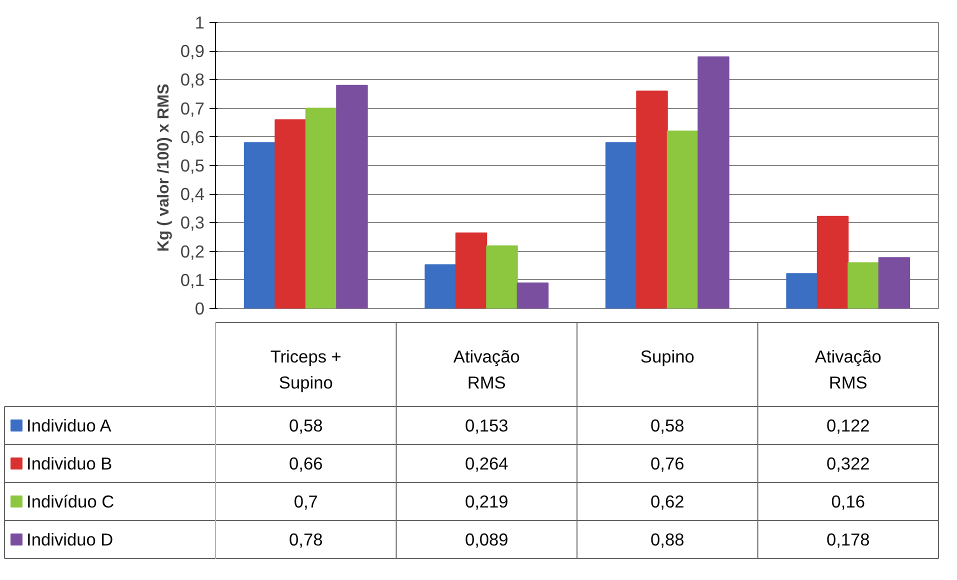 The height and width of the screenshot is (580, 957). I want to click on y-tick-label: 0,6, so click(192, 136).